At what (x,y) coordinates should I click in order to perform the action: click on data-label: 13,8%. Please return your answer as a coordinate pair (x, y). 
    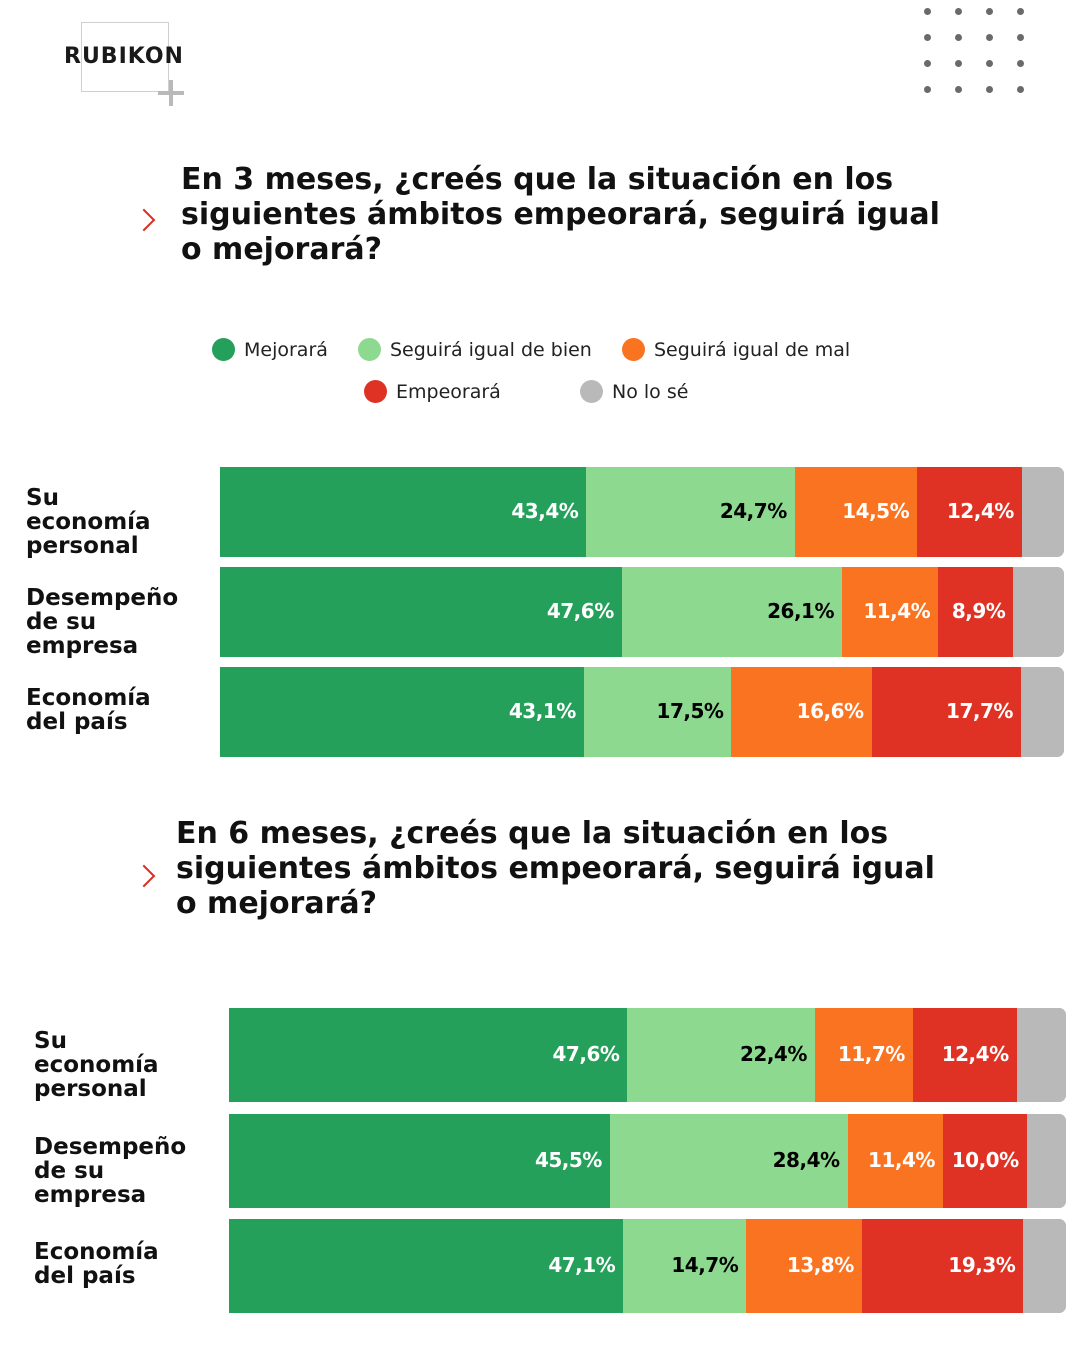
    Looking at the image, I should click on (820, 1265).